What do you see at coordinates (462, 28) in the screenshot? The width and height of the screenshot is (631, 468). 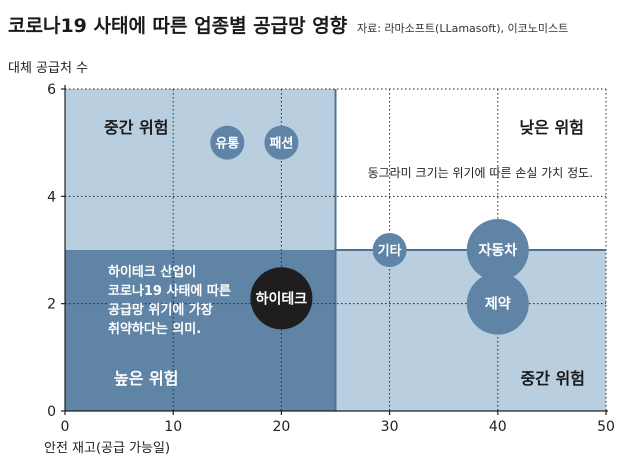 I see `chart-source: 자료: 라마소프트(LLamasoft), 이코노미스트` at bounding box center [462, 28].